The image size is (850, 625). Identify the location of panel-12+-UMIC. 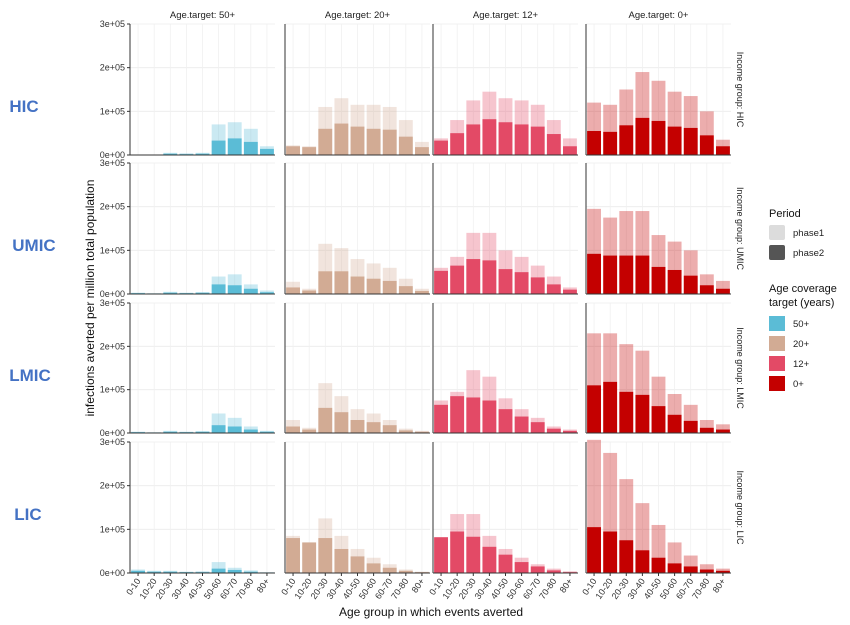
(505, 228).